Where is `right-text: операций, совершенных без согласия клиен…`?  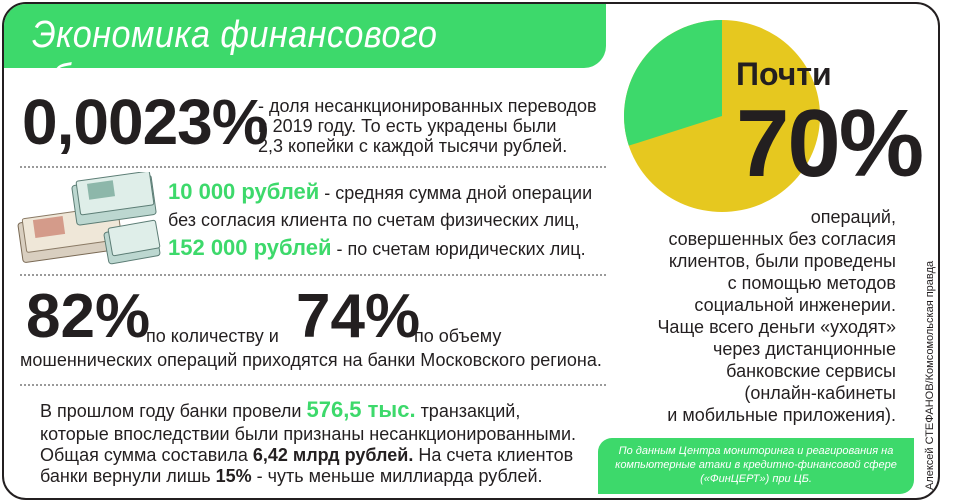
right-text: операций, совершенных без согласия клиен… is located at coordinates (776, 316).